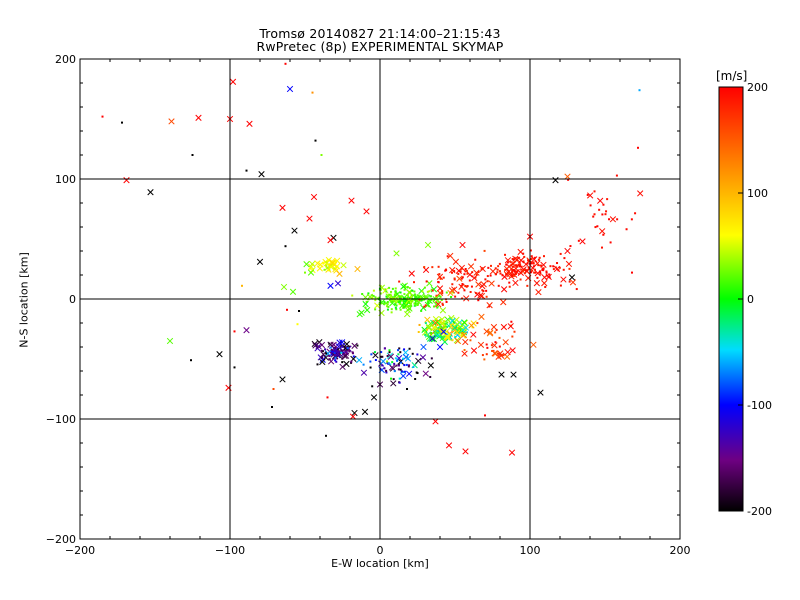  What do you see at coordinates (759, 405) in the screenshot?
I see `colorbar-tick-label: -100` at bounding box center [759, 405].